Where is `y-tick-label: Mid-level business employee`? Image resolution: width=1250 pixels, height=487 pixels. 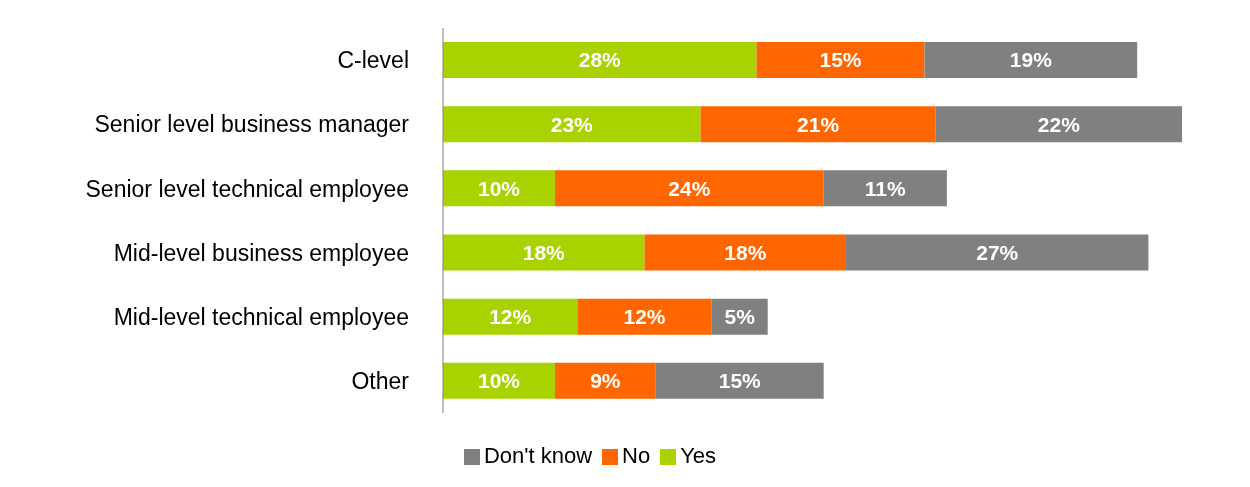
y-tick-label: Mid-level business employee is located at coordinates (261, 252).